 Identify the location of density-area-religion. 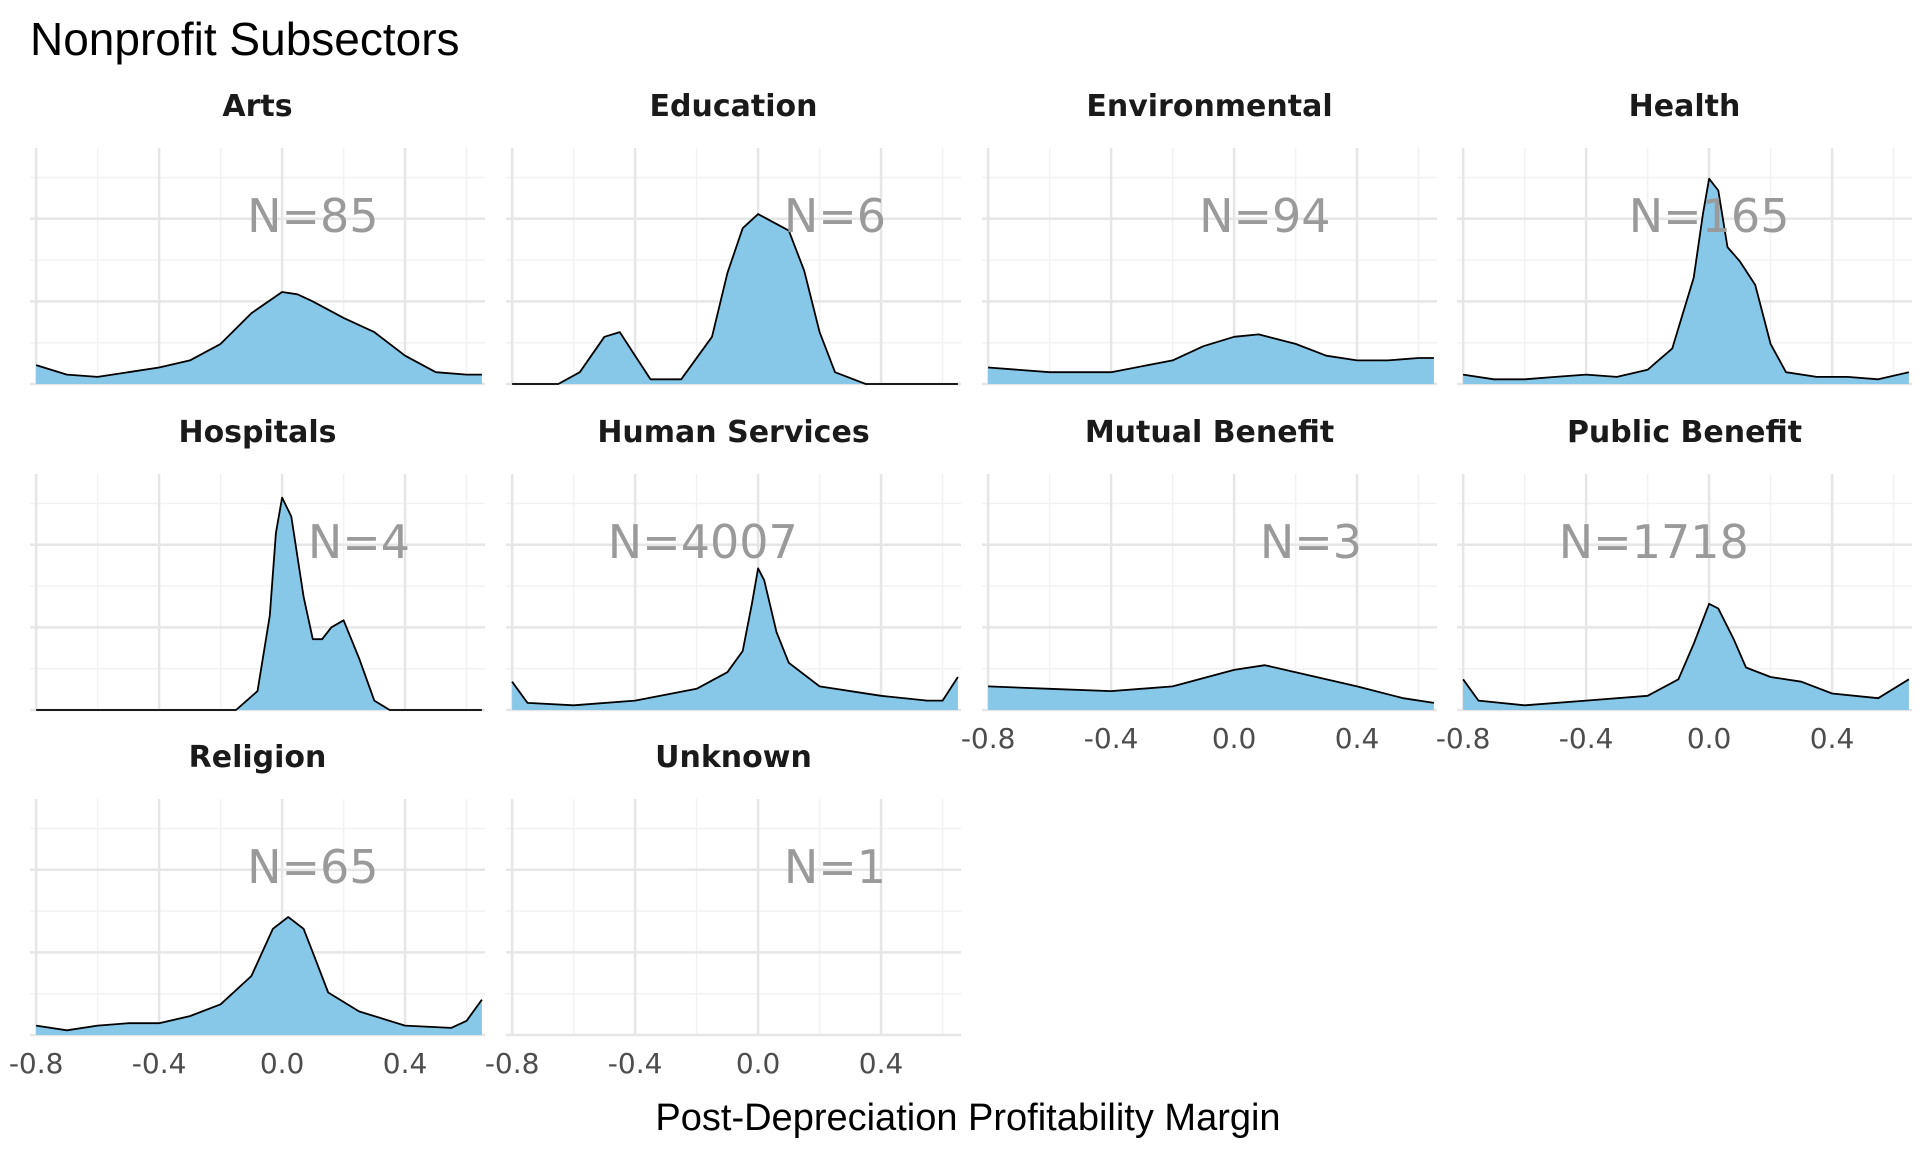
(259, 976).